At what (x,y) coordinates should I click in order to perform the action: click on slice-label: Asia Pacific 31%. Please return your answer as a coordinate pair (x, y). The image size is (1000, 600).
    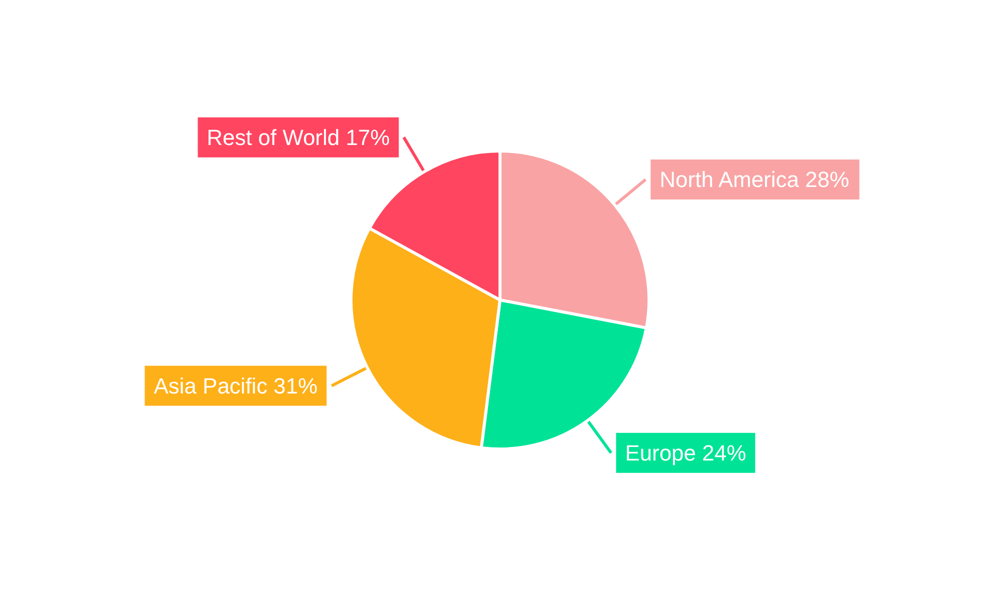
    Looking at the image, I should click on (236, 385).